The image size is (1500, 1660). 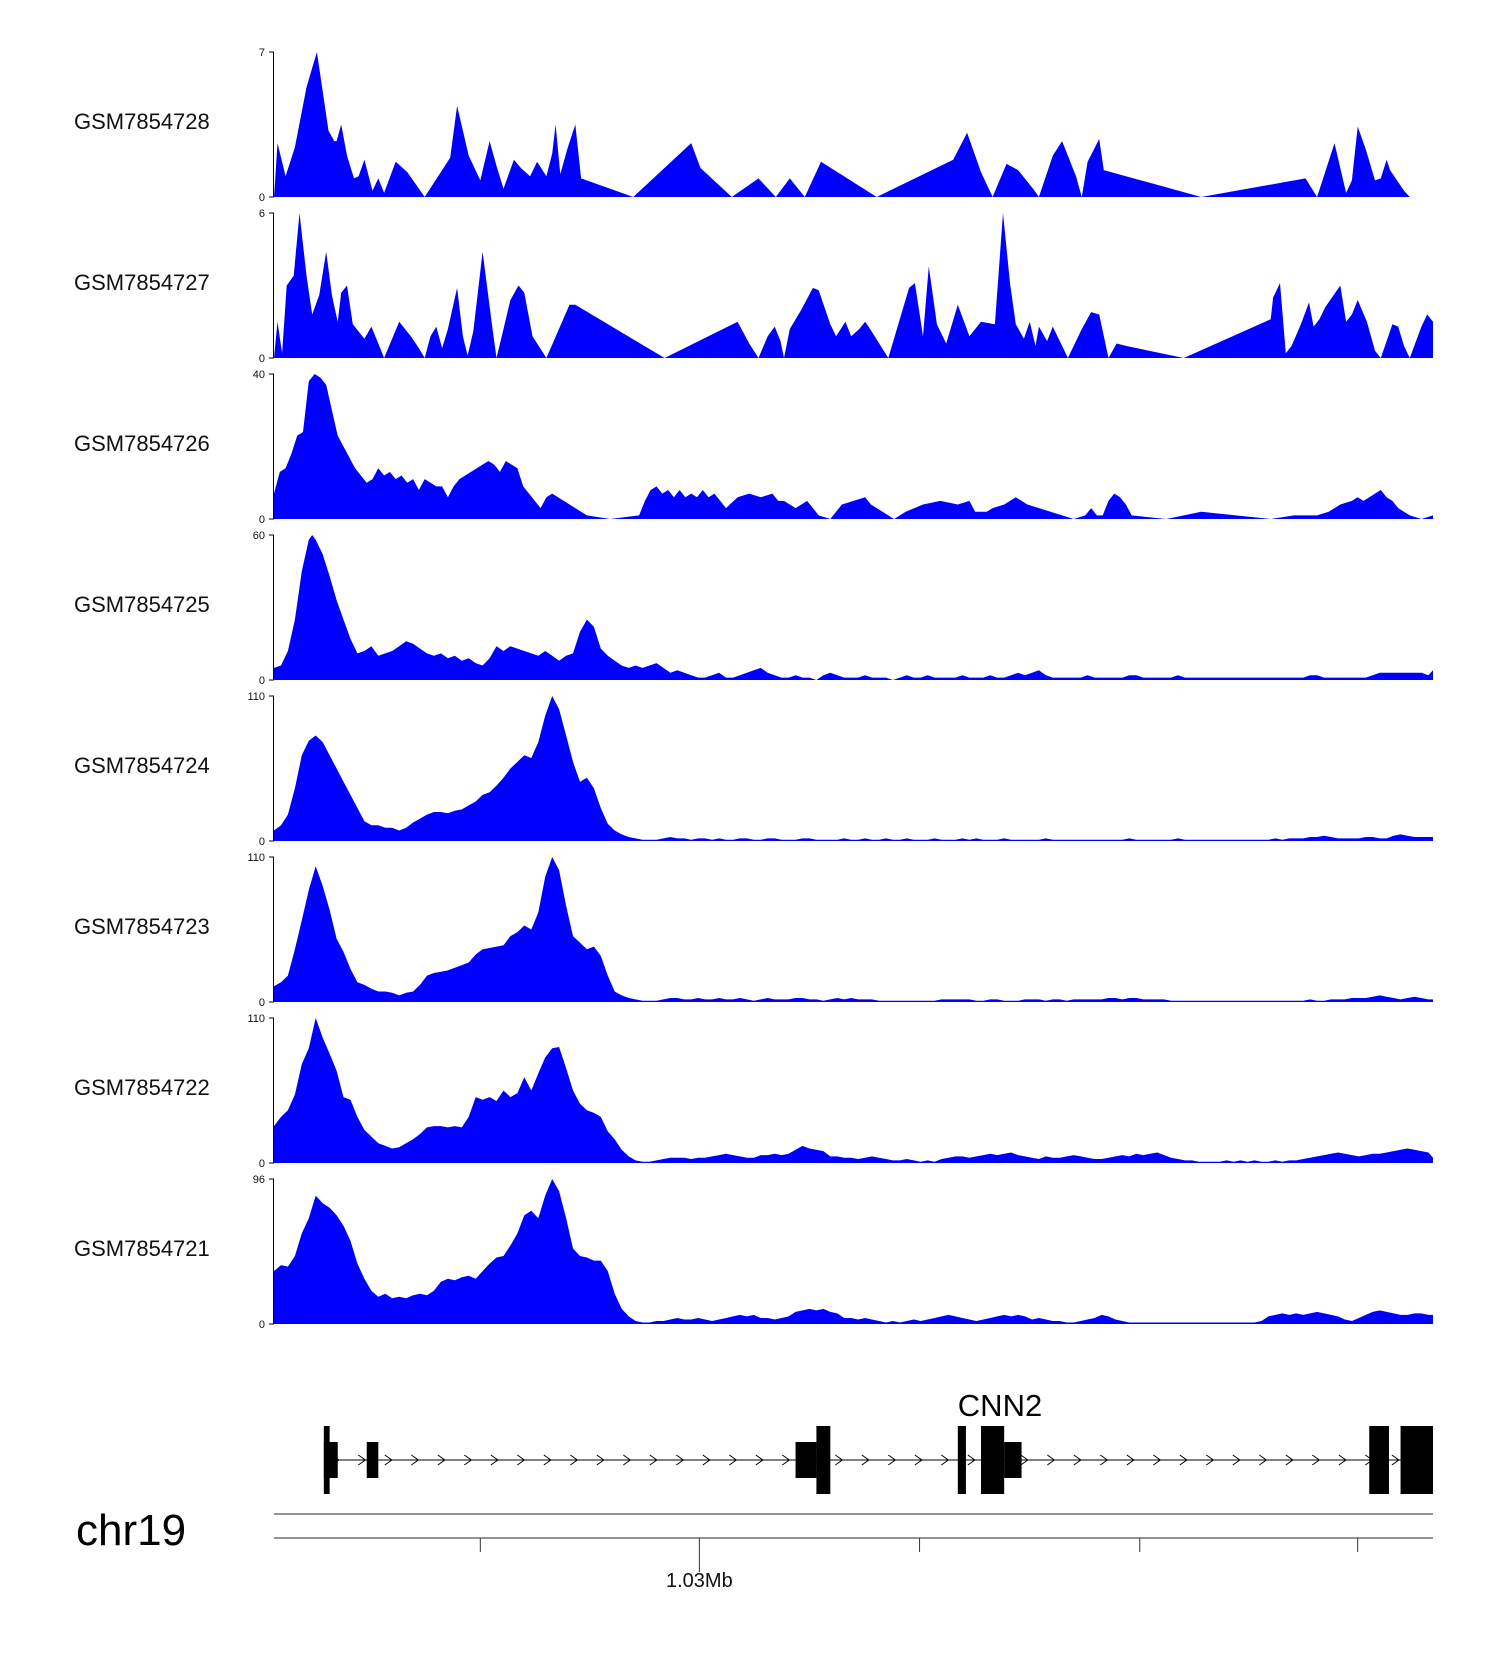 I want to click on track-GSM7854723: GSM7854723 110 0, so click(x=753, y=930).